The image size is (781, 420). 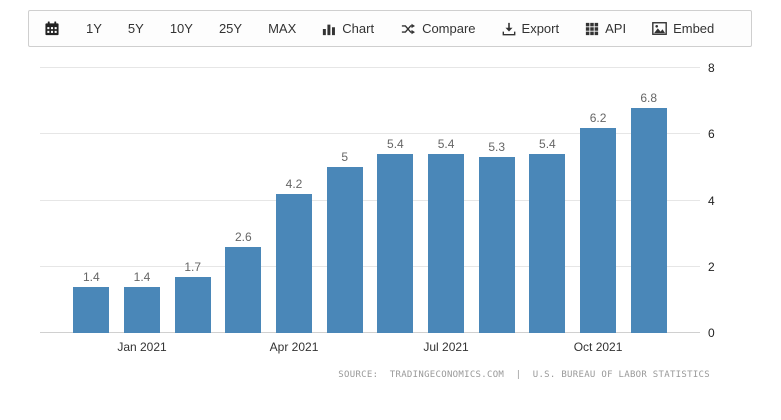 I want to click on bar-column: 6.2, so click(x=598, y=200).